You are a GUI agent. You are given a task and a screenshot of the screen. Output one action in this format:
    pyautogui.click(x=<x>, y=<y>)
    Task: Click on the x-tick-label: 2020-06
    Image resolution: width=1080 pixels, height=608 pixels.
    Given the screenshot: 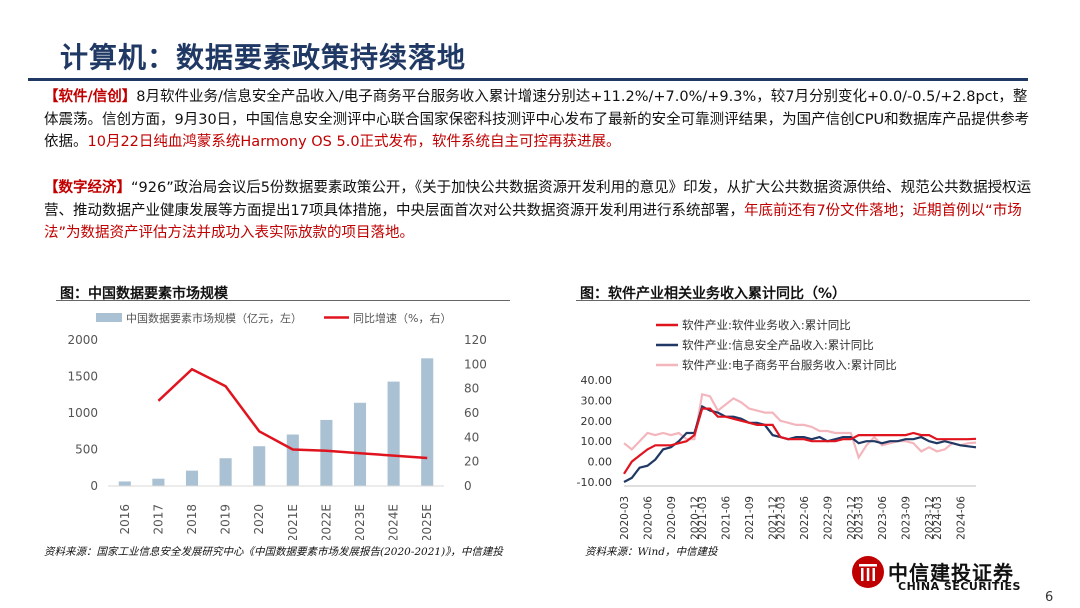 What is the action you would take?
    pyautogui.click(x=648, y=518)
    